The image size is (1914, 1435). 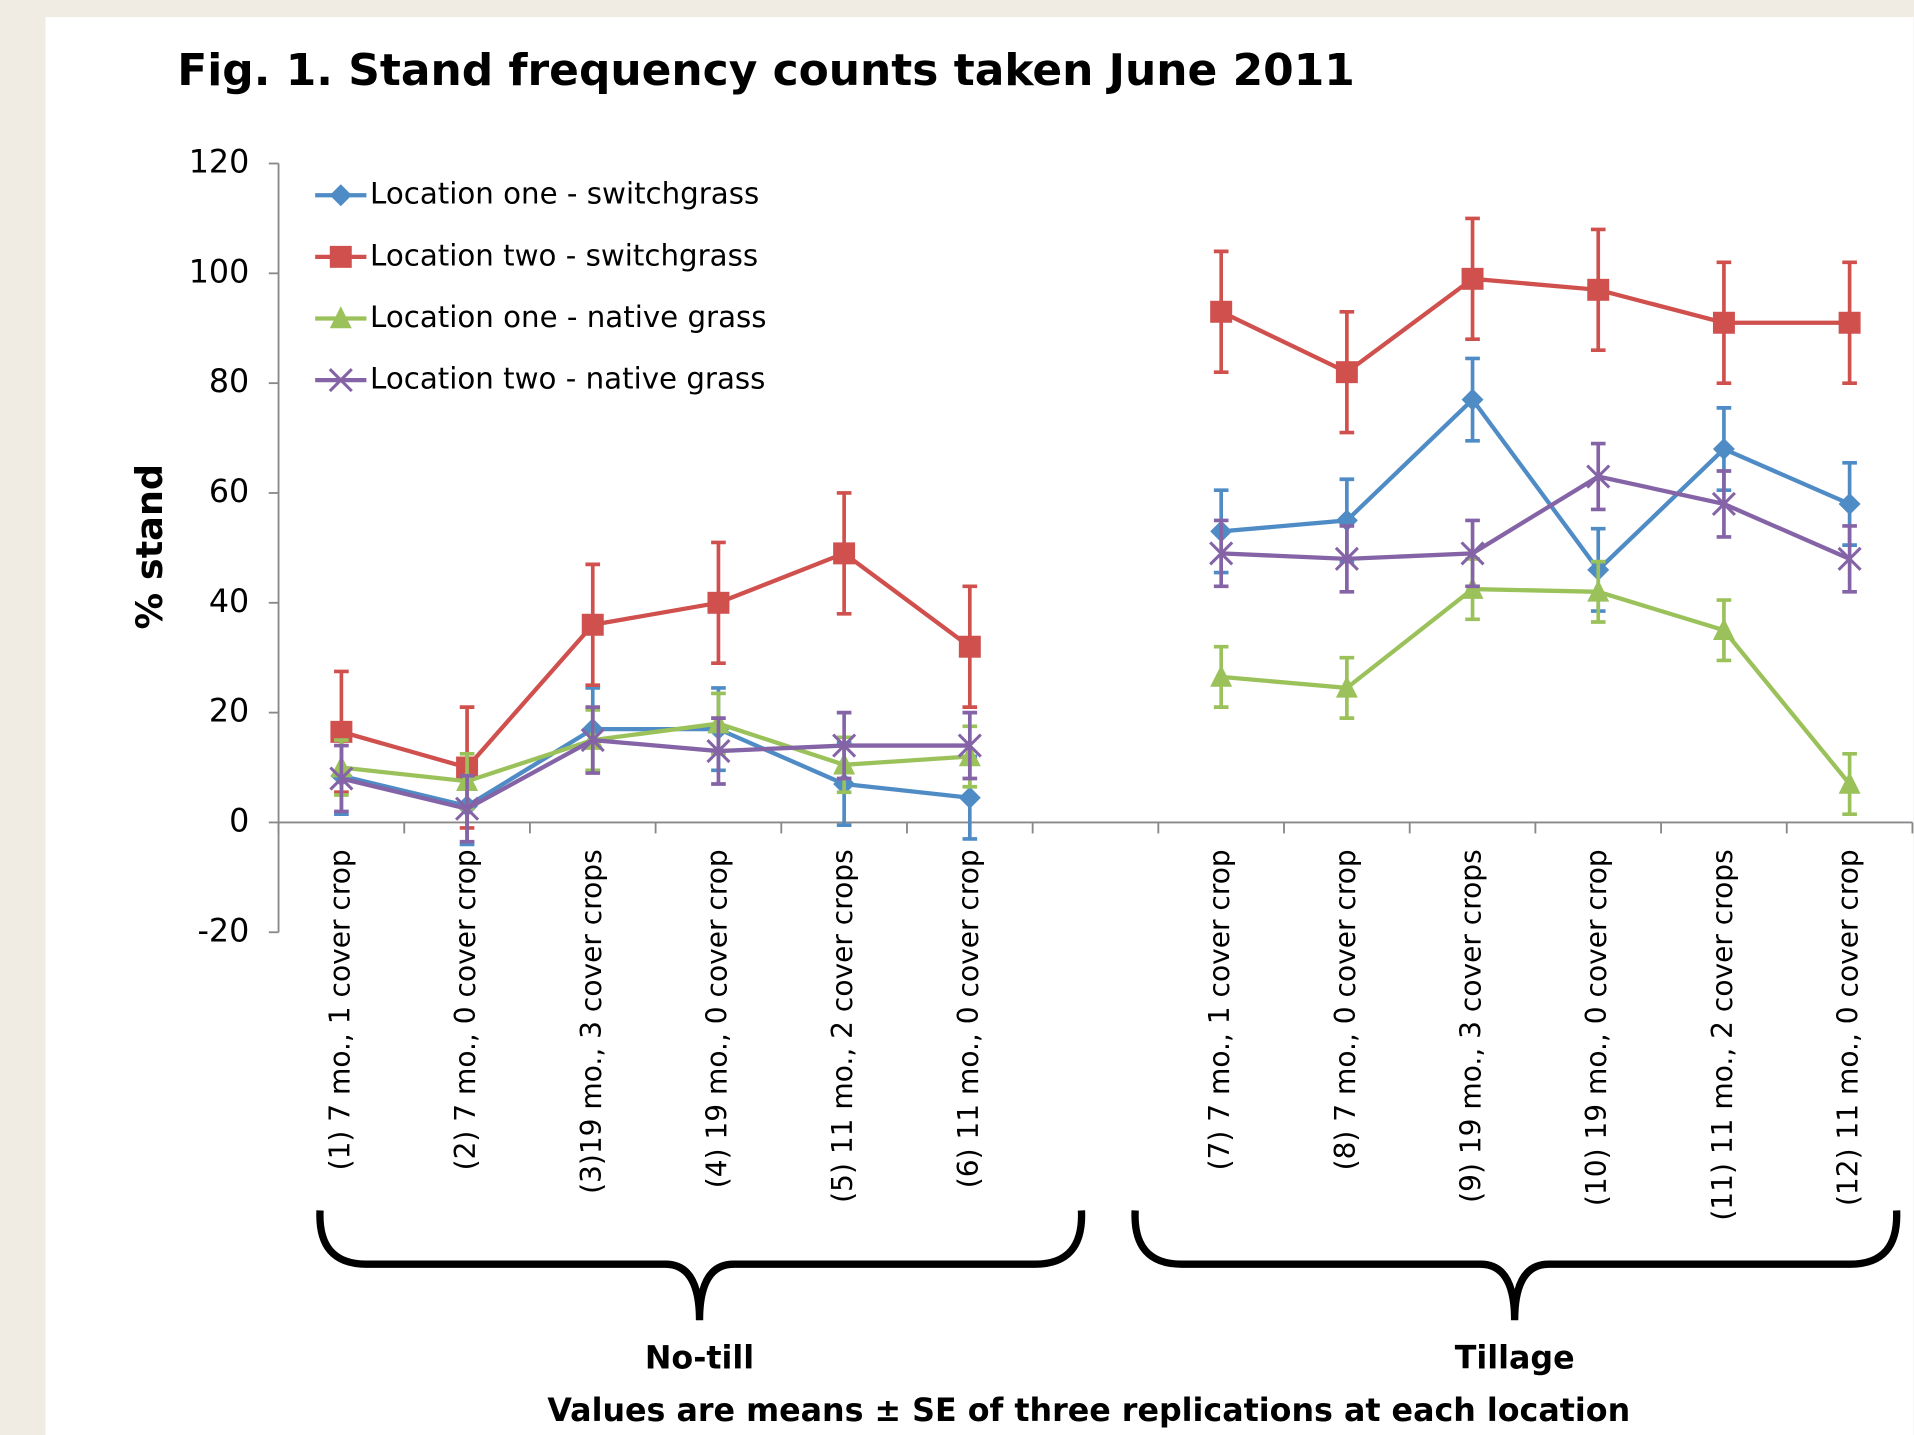 I want to click on y-tick-label: 120, so click(x=219, y=163).